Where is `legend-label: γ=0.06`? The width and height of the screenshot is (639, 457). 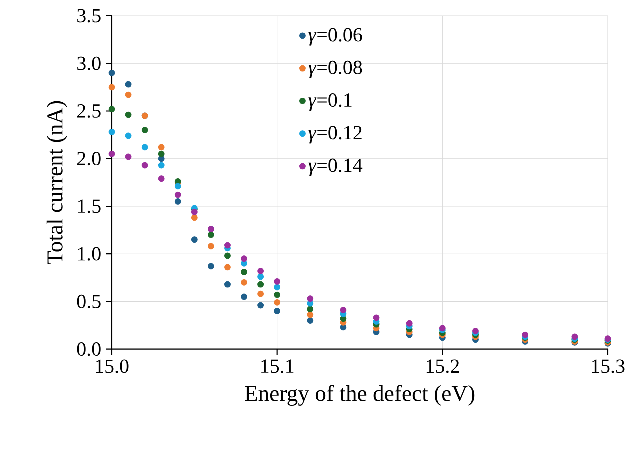 legend-label: γ=0.06 is located at coordinates (335, 37).